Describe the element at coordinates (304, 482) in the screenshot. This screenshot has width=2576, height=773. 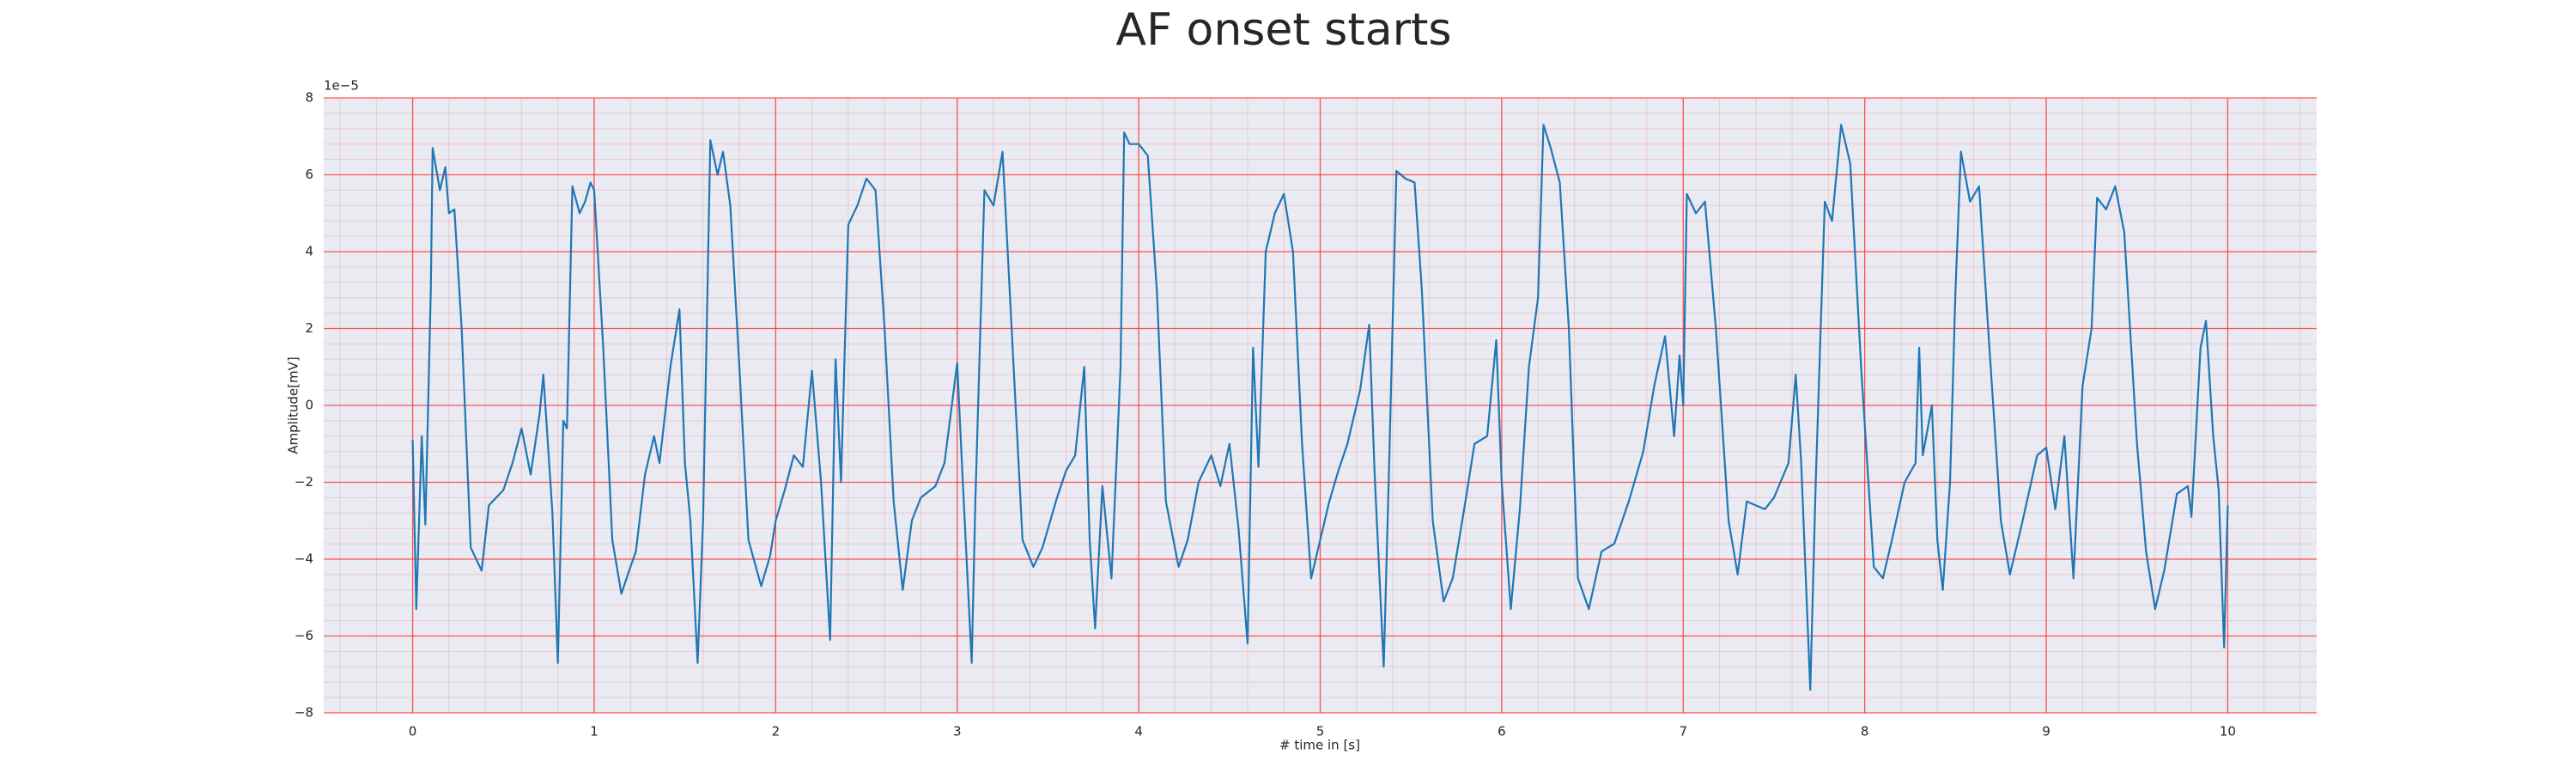
I see `y-tick-label: −2` at that location.